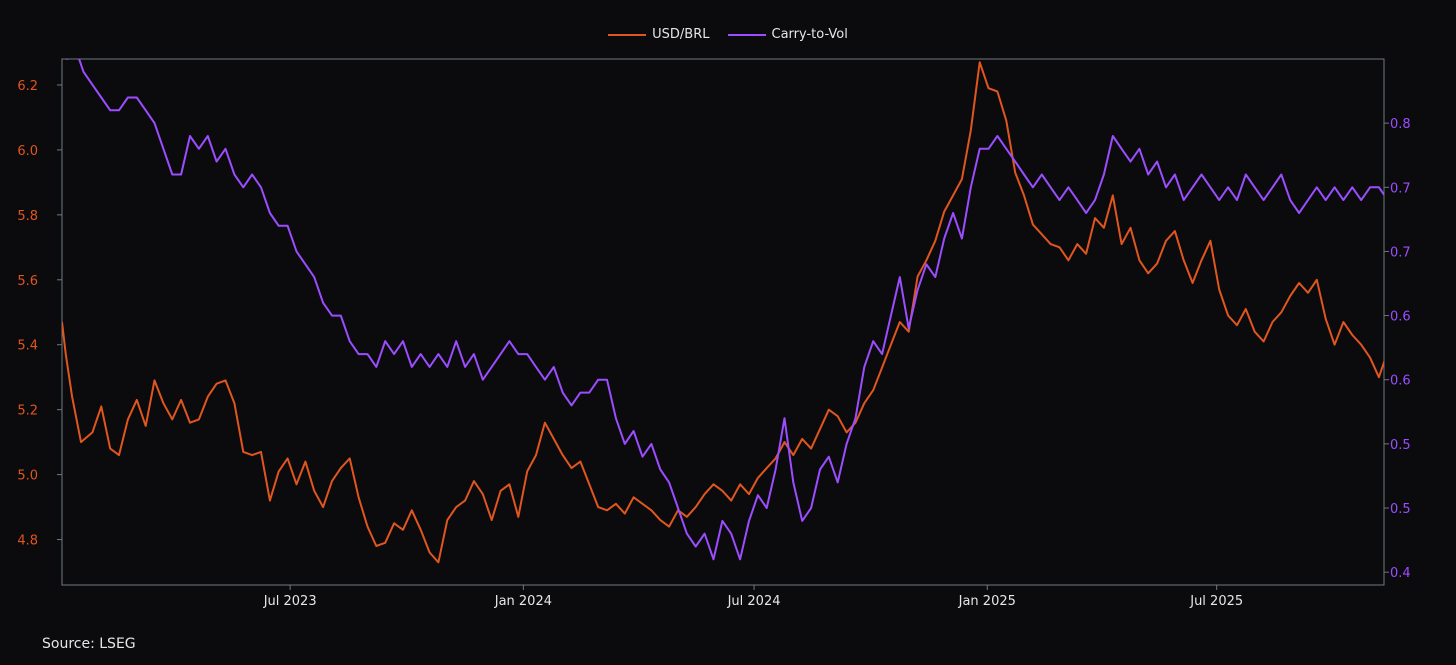 The image size is (1456, 665). I want to click on legend-label-usdbrl: USD/BRL, so click(681, 34).